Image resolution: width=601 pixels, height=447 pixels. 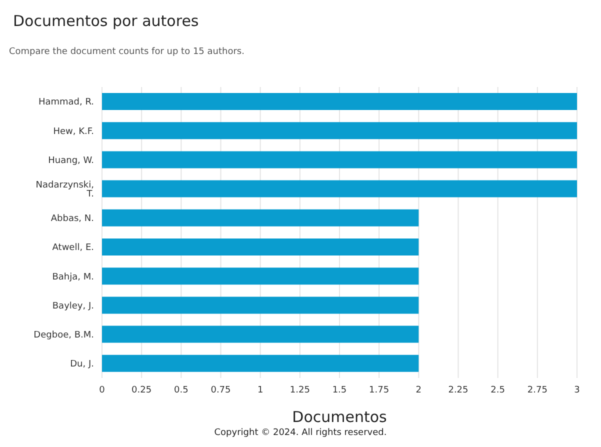 I want to click on x-tick-label: 2.5, so click(x=497, y=390).